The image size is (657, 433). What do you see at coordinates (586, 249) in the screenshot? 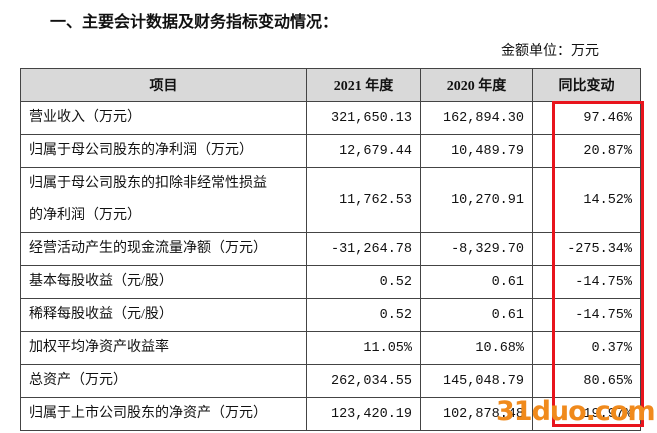
I see `value-cell: -275.34%` at bounding box center [586, 249].